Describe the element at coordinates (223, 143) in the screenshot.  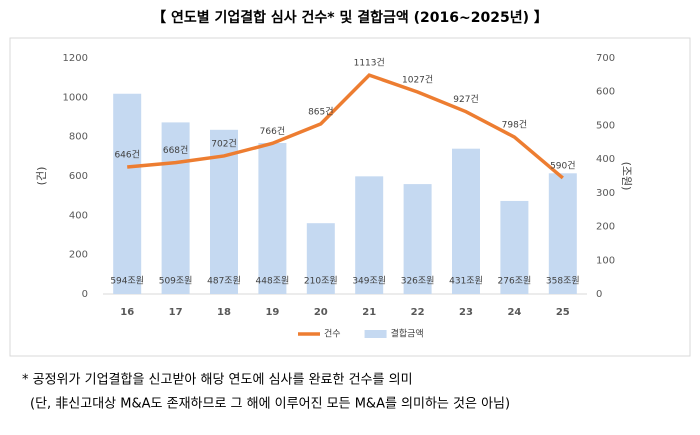
I see `line-value-label: 702건` at that location.